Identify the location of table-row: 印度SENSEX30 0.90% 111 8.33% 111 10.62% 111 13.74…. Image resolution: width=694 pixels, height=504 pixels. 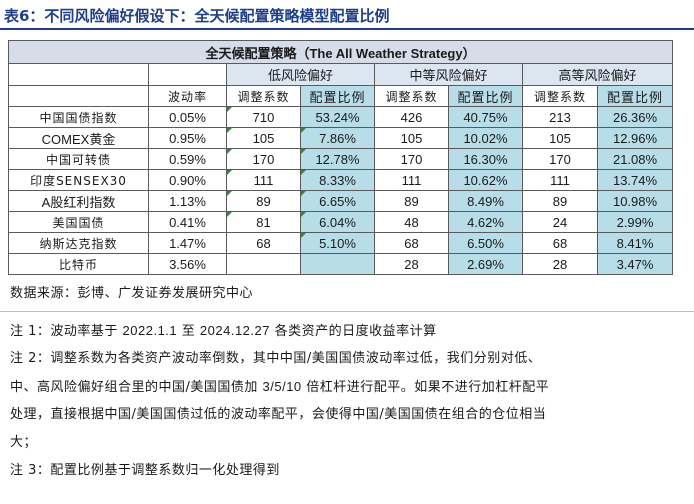
(341, 180).